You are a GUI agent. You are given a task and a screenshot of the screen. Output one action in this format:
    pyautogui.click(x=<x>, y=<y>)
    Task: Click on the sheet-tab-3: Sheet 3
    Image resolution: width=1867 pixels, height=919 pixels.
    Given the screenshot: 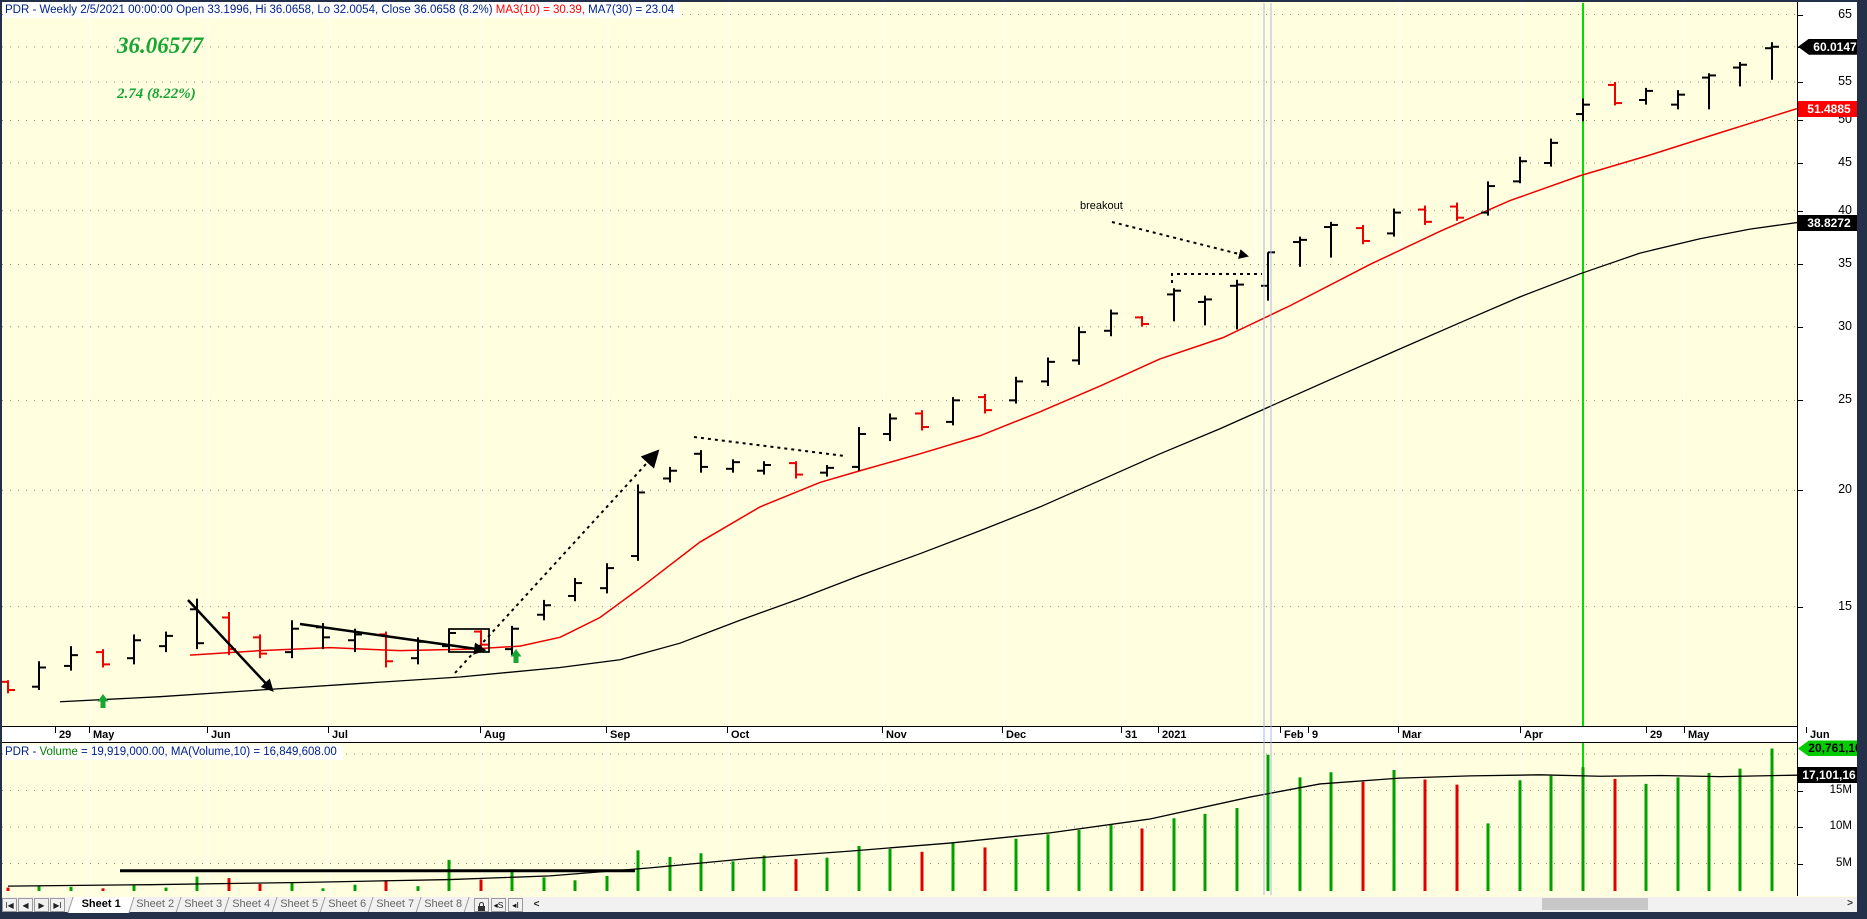 What is the action you would take?
    pyautogui.click(x=203, y=905)
    